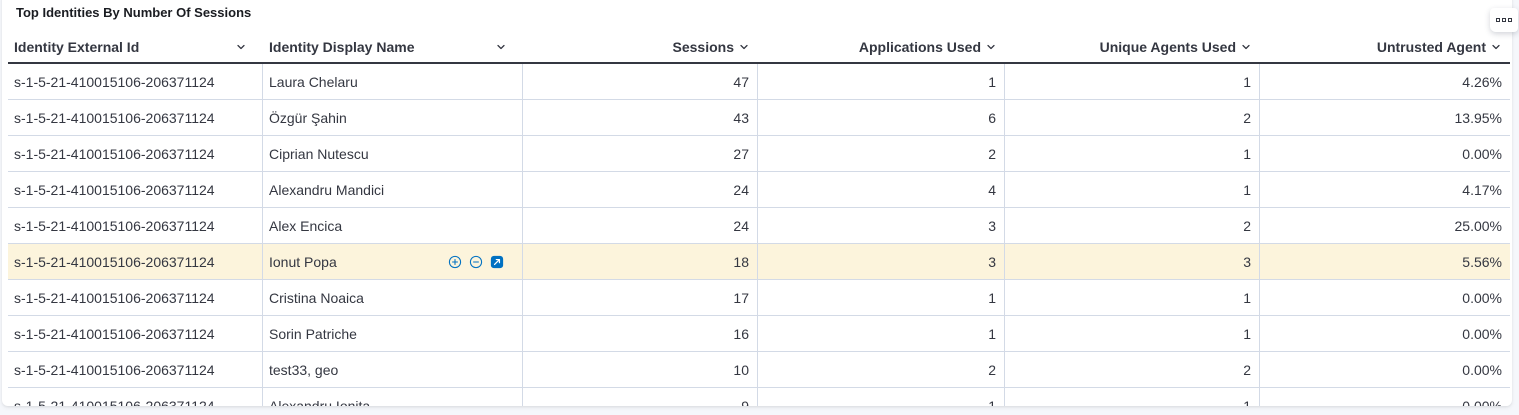 The height and width of the screenshot is (415, 1519). Describe the element at coordinates (881, 189) in the screenshot. I see `cell-applications-used: 4` at that location.